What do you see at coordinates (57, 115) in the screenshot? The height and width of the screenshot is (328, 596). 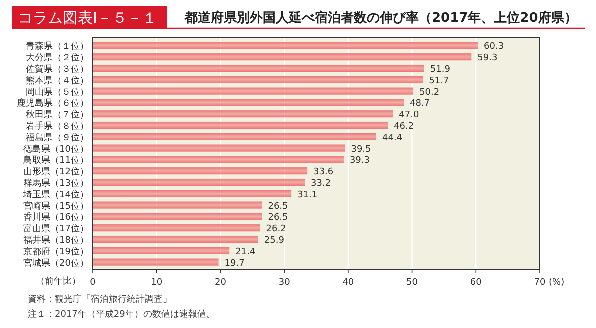 I see `y-tick-label: 秋田県（７位）` at bounding box center [57, 115].